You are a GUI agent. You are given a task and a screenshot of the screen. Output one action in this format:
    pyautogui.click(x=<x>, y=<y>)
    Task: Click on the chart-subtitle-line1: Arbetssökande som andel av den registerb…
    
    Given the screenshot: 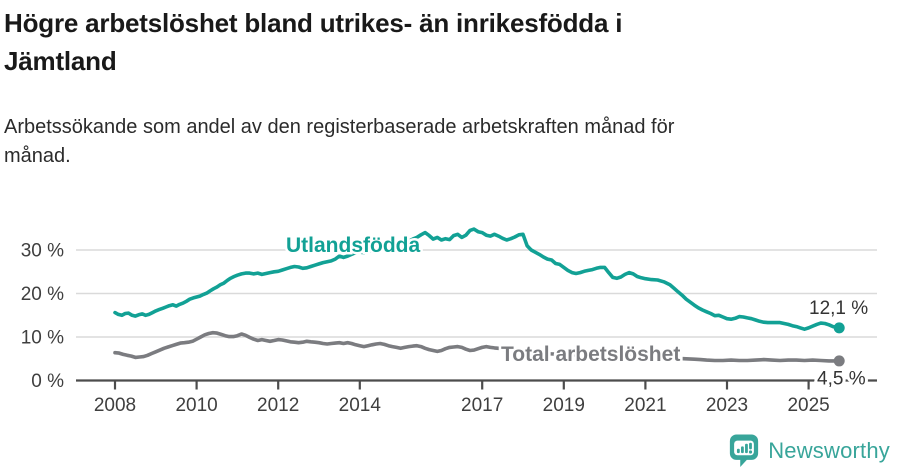 What is the action you would take?
    pyautogui.click(x=339, y=127)
    